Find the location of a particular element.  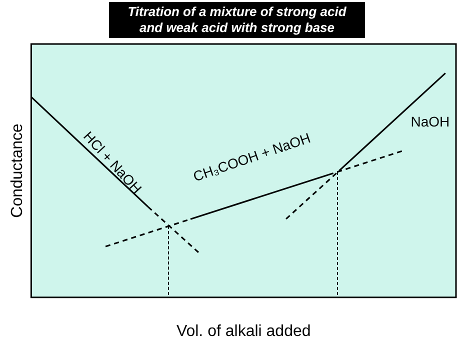

x-axis-title: Vol. of alkali added is located at coordinates (243, 331).